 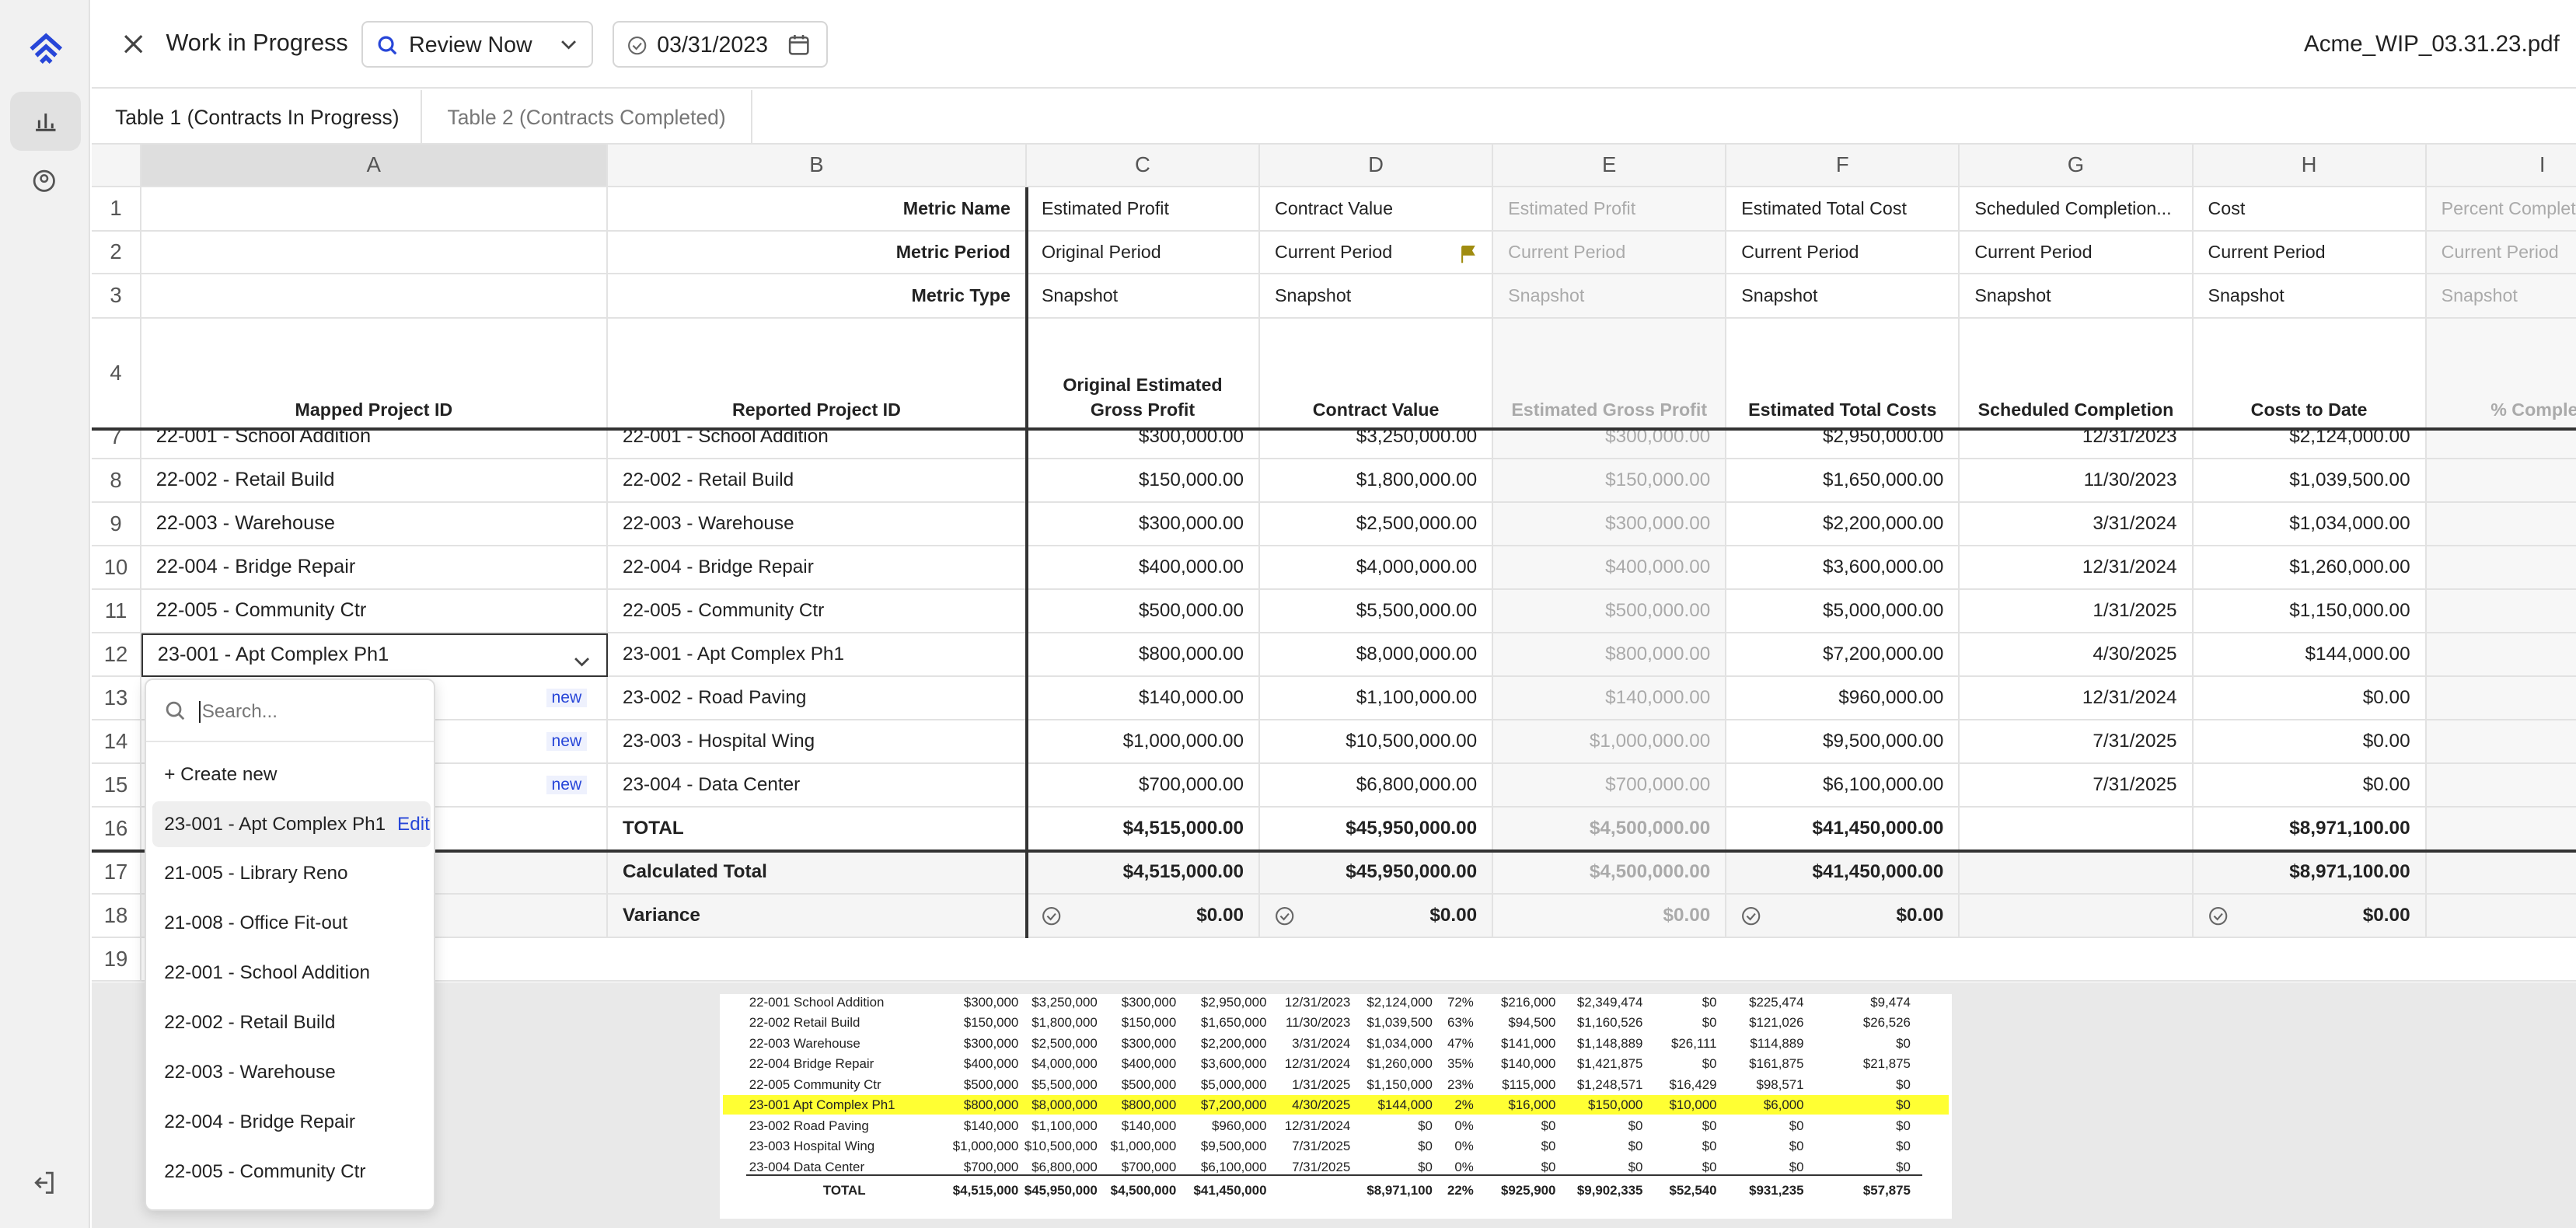 What do you see at coordinates (221, 775) in the screenshot?
I see `create-new: + Create new` at bounding box center [221, 775].